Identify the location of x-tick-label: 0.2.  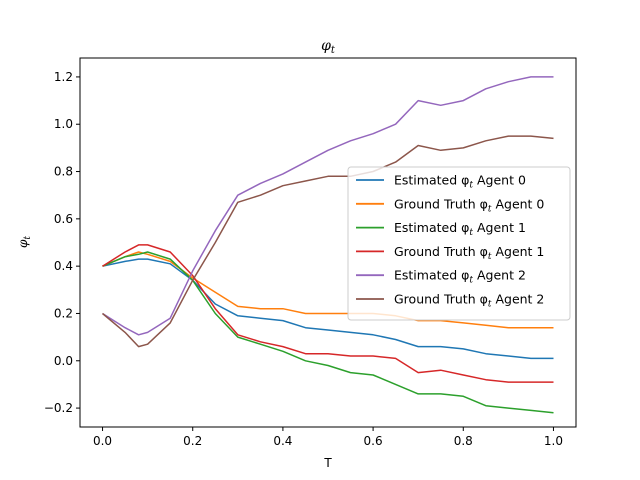
(192, 441).